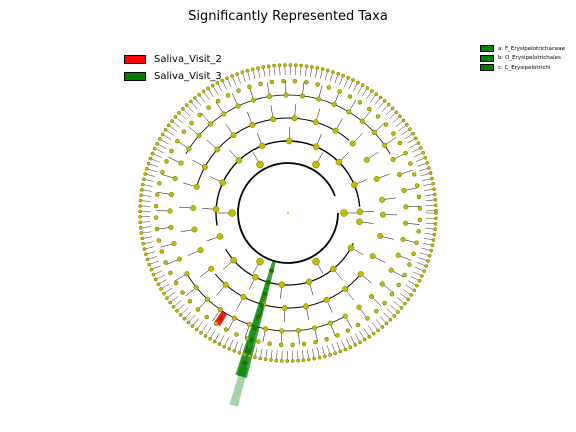  I want to click on clade-legend-item-b: b: O_Erysipelotrichales, so click(522, 59).